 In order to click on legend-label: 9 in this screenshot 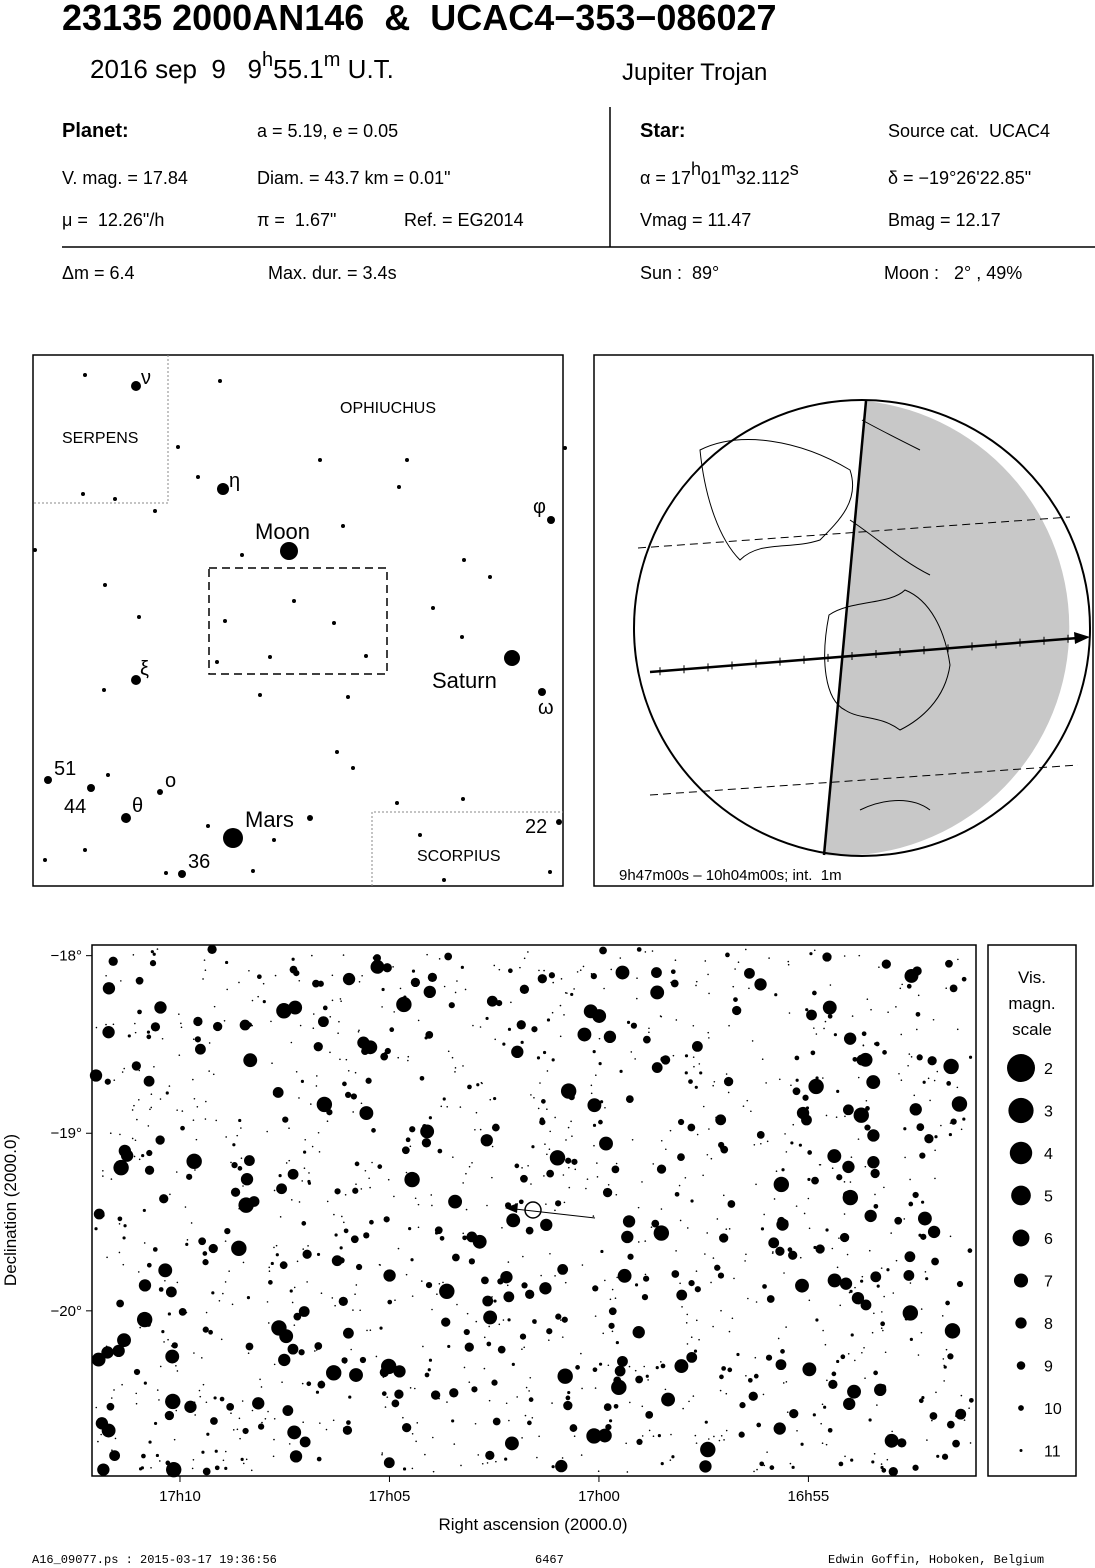, I will do `click(1048, 1367)`.